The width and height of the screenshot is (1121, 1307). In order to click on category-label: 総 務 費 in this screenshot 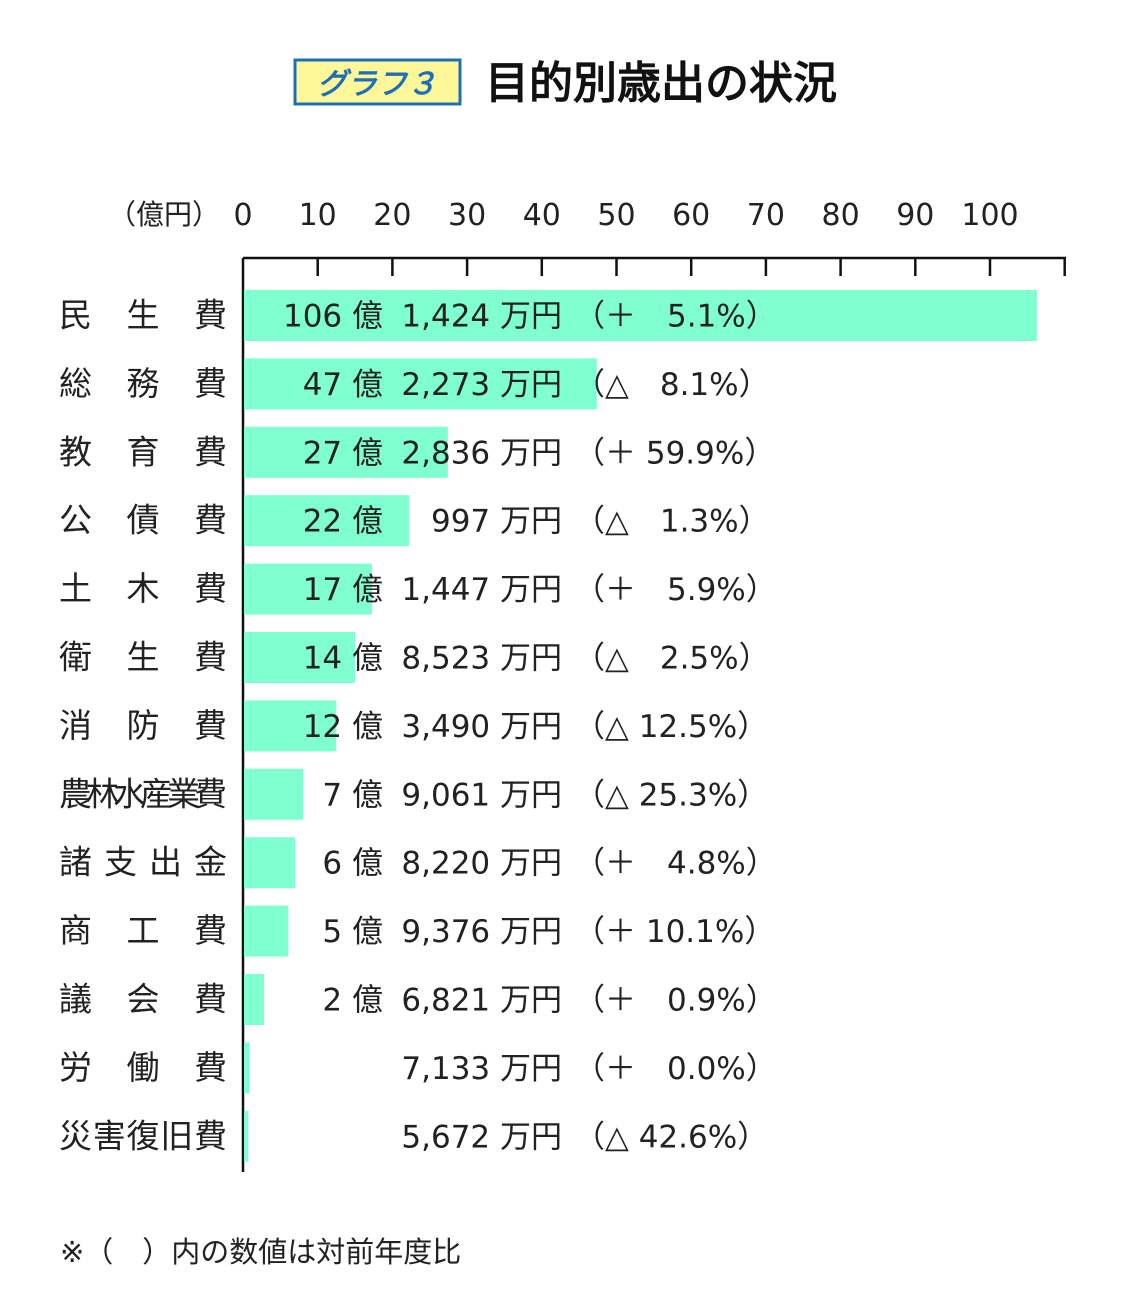, I will do `click(143, 383)`.